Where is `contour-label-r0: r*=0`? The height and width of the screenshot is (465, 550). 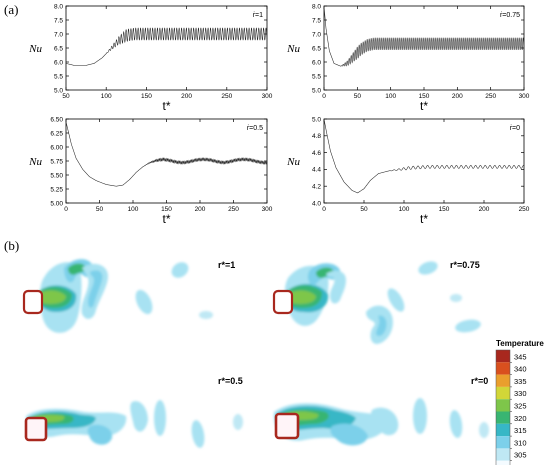 contour-label-r0: r*=0 is located at coordinates (479, 381).